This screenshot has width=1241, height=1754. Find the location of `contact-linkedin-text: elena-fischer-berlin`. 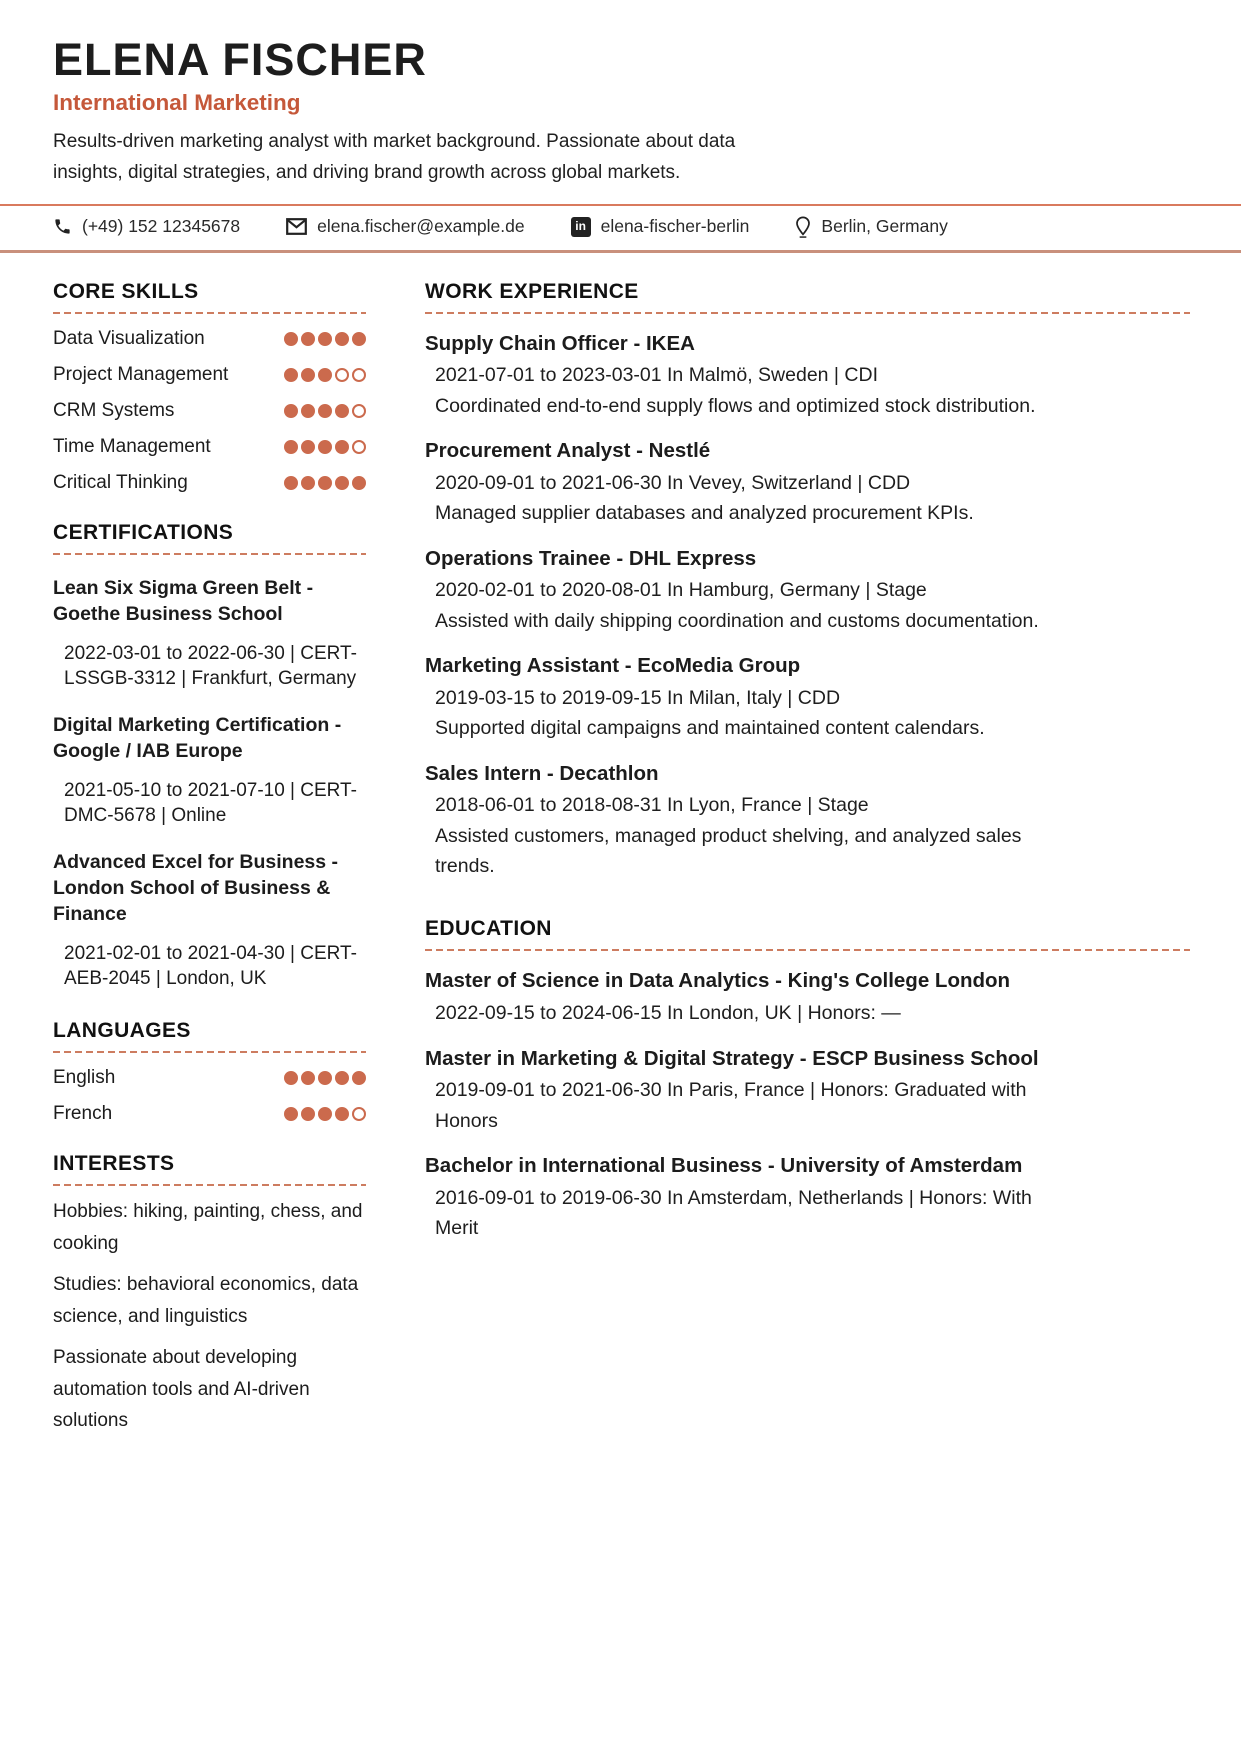

contact-linkedin-text: elena-fischer-berlin is located at coordinates (675, 226).